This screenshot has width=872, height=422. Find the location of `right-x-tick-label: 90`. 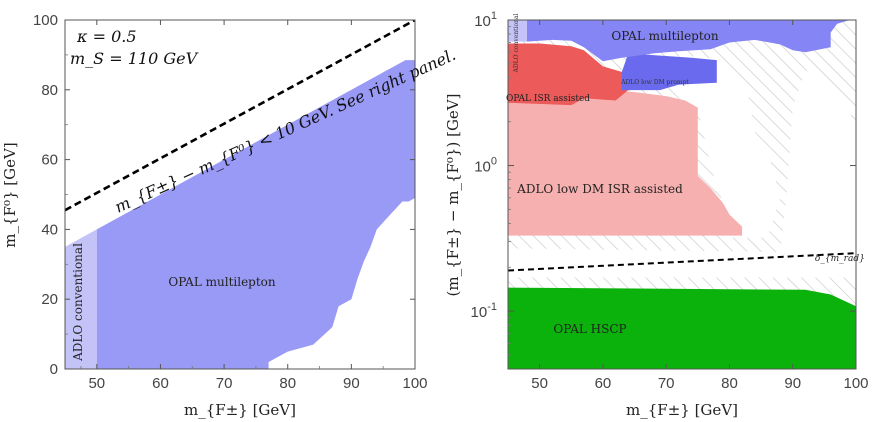

right-x-tick-label: 90 is located at coordinates (792, 383).